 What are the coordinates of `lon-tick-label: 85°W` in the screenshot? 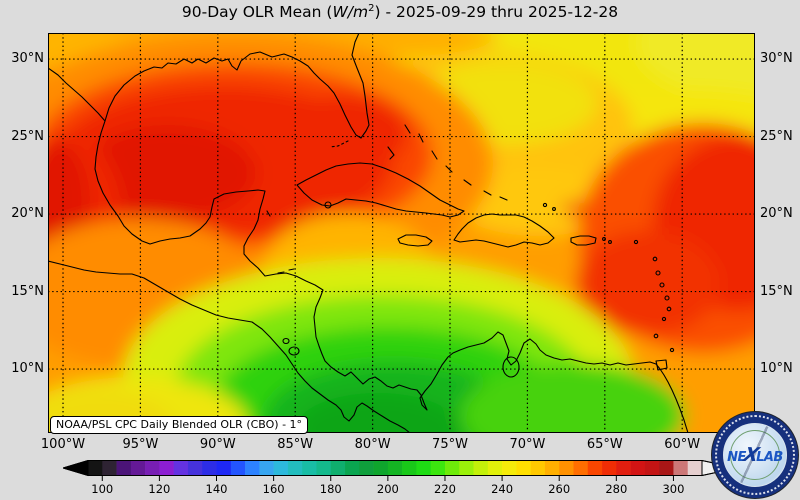 It's located at (295, 444).